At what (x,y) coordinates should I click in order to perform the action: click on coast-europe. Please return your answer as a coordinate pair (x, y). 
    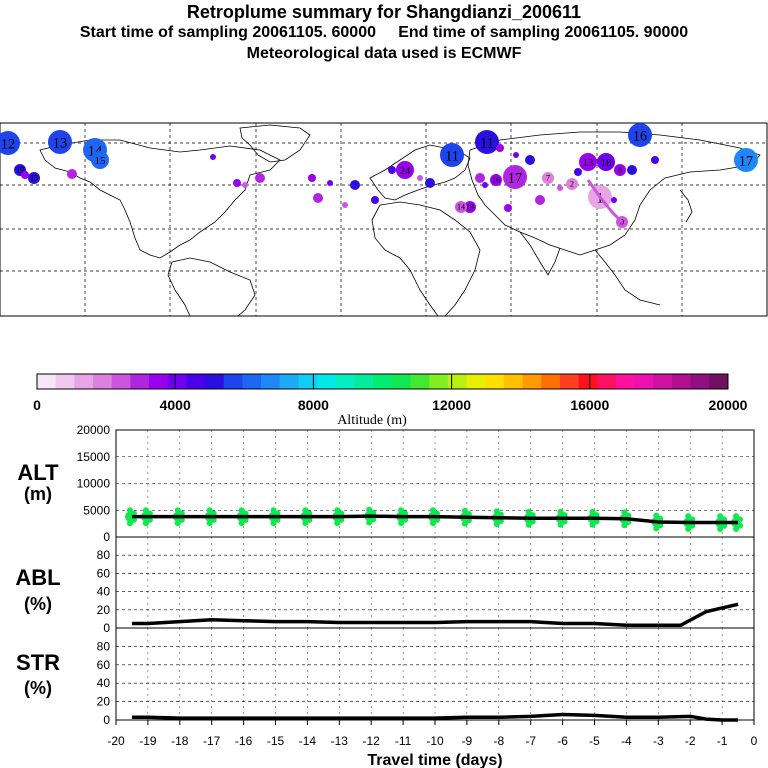
    Looking at the image, I should click on (420, 172).